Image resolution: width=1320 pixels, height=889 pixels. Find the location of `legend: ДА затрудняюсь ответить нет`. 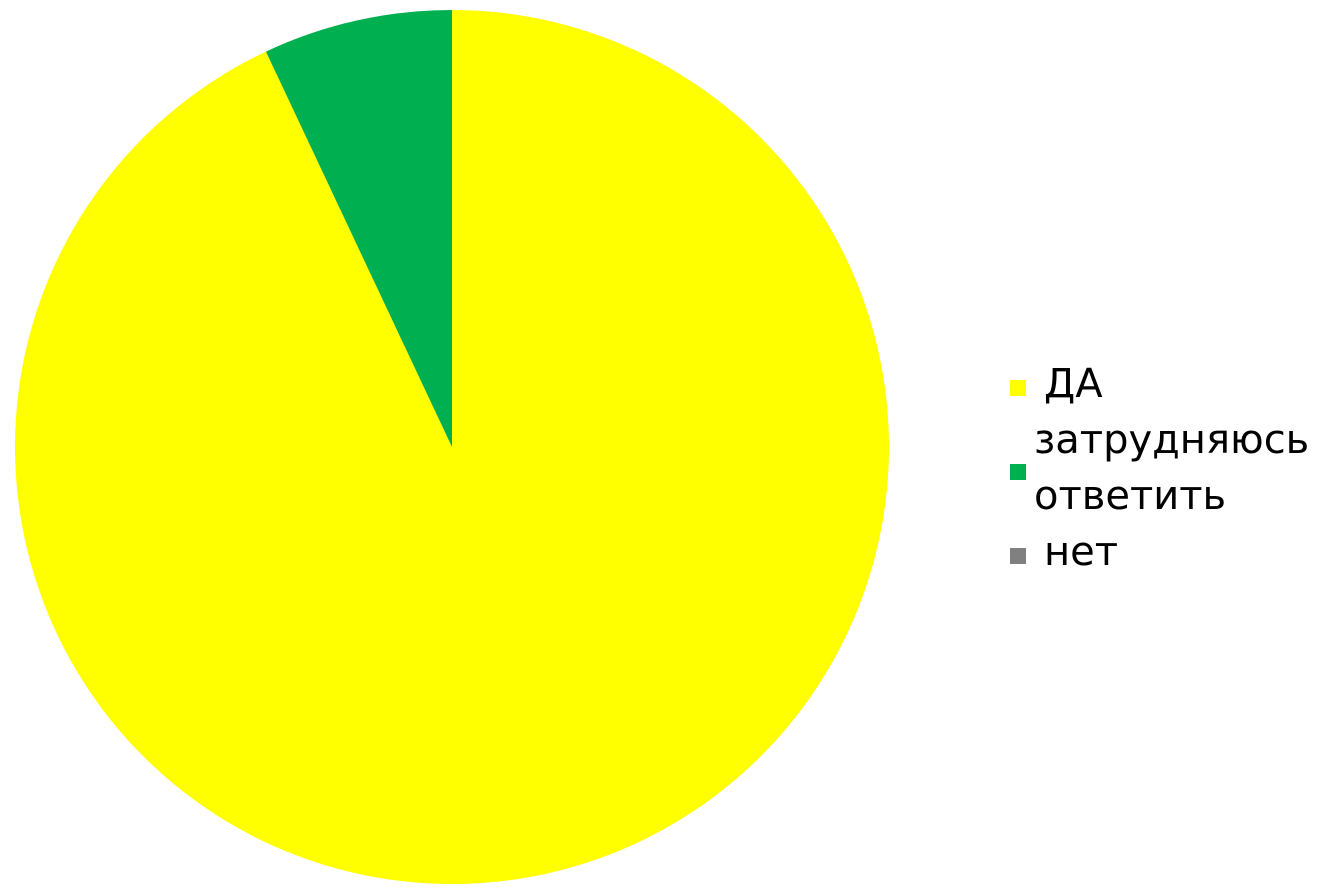

legend: ДА затрудняюсь ответить нет is located at coordinates (1159, 468).